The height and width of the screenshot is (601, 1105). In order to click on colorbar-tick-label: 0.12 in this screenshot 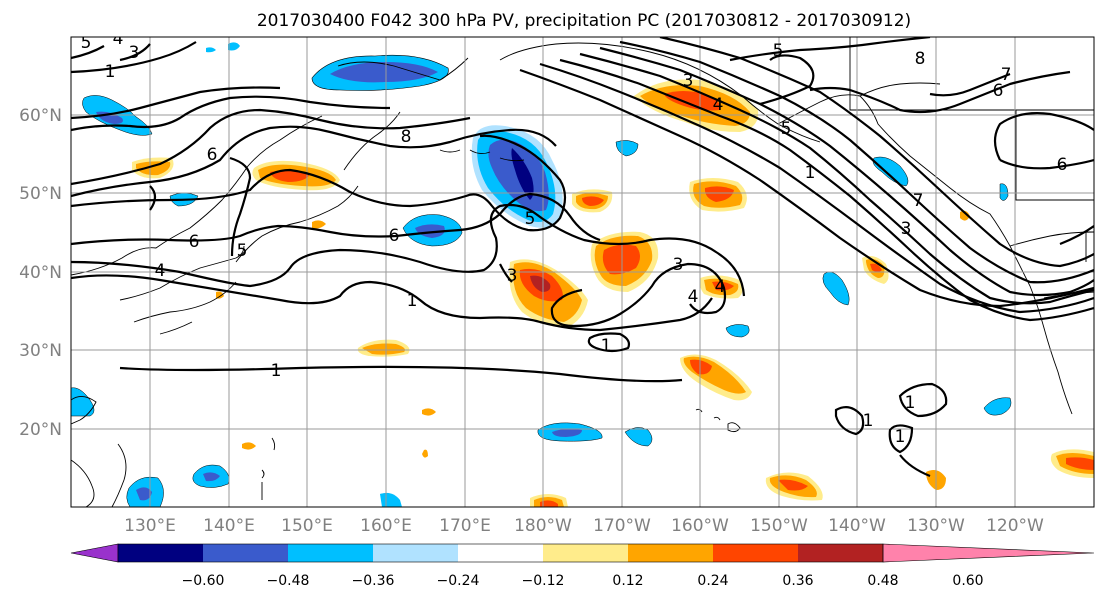, I will do `click(627, 581)`.